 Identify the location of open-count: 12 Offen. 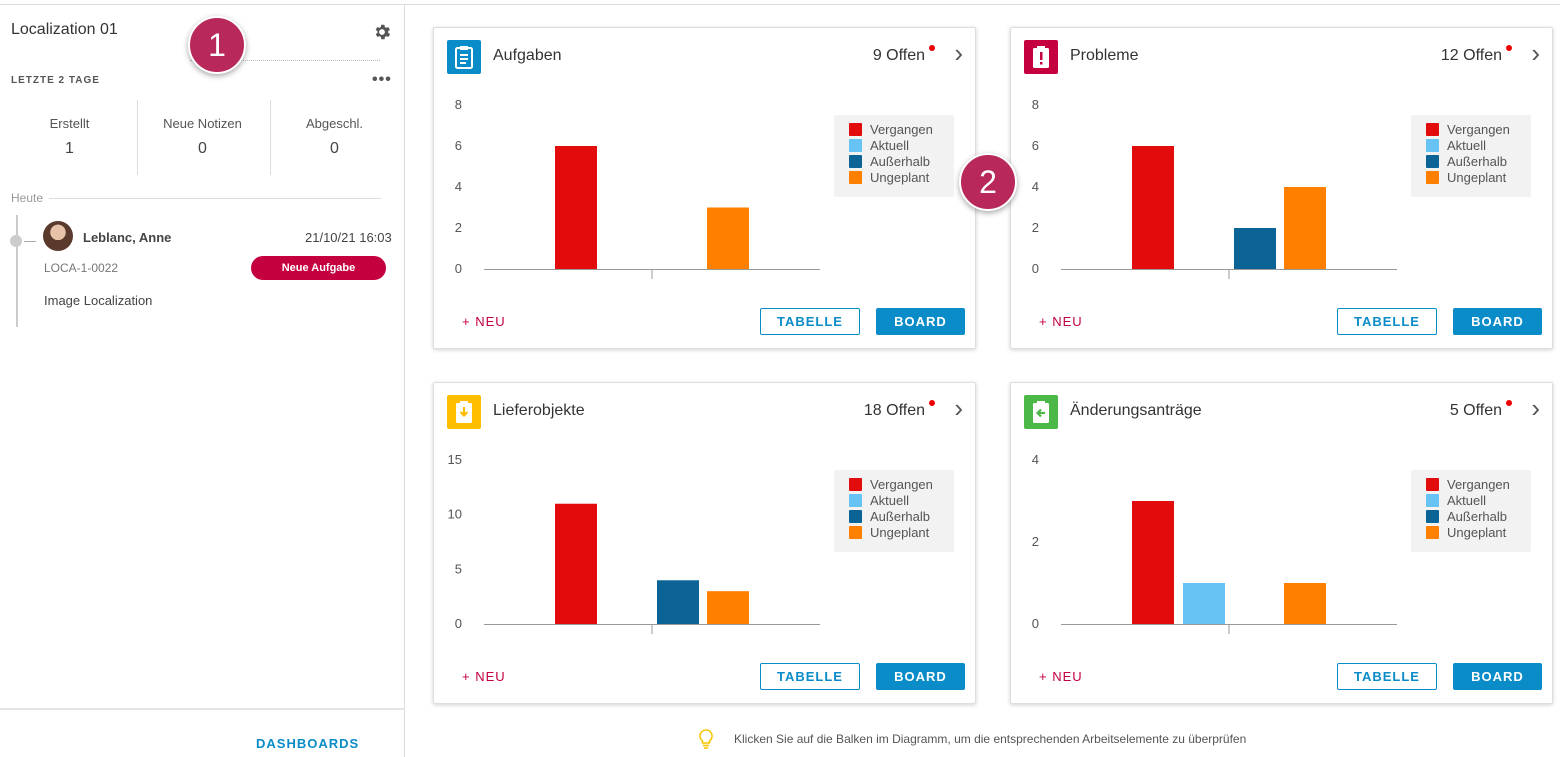
(1471, 55).